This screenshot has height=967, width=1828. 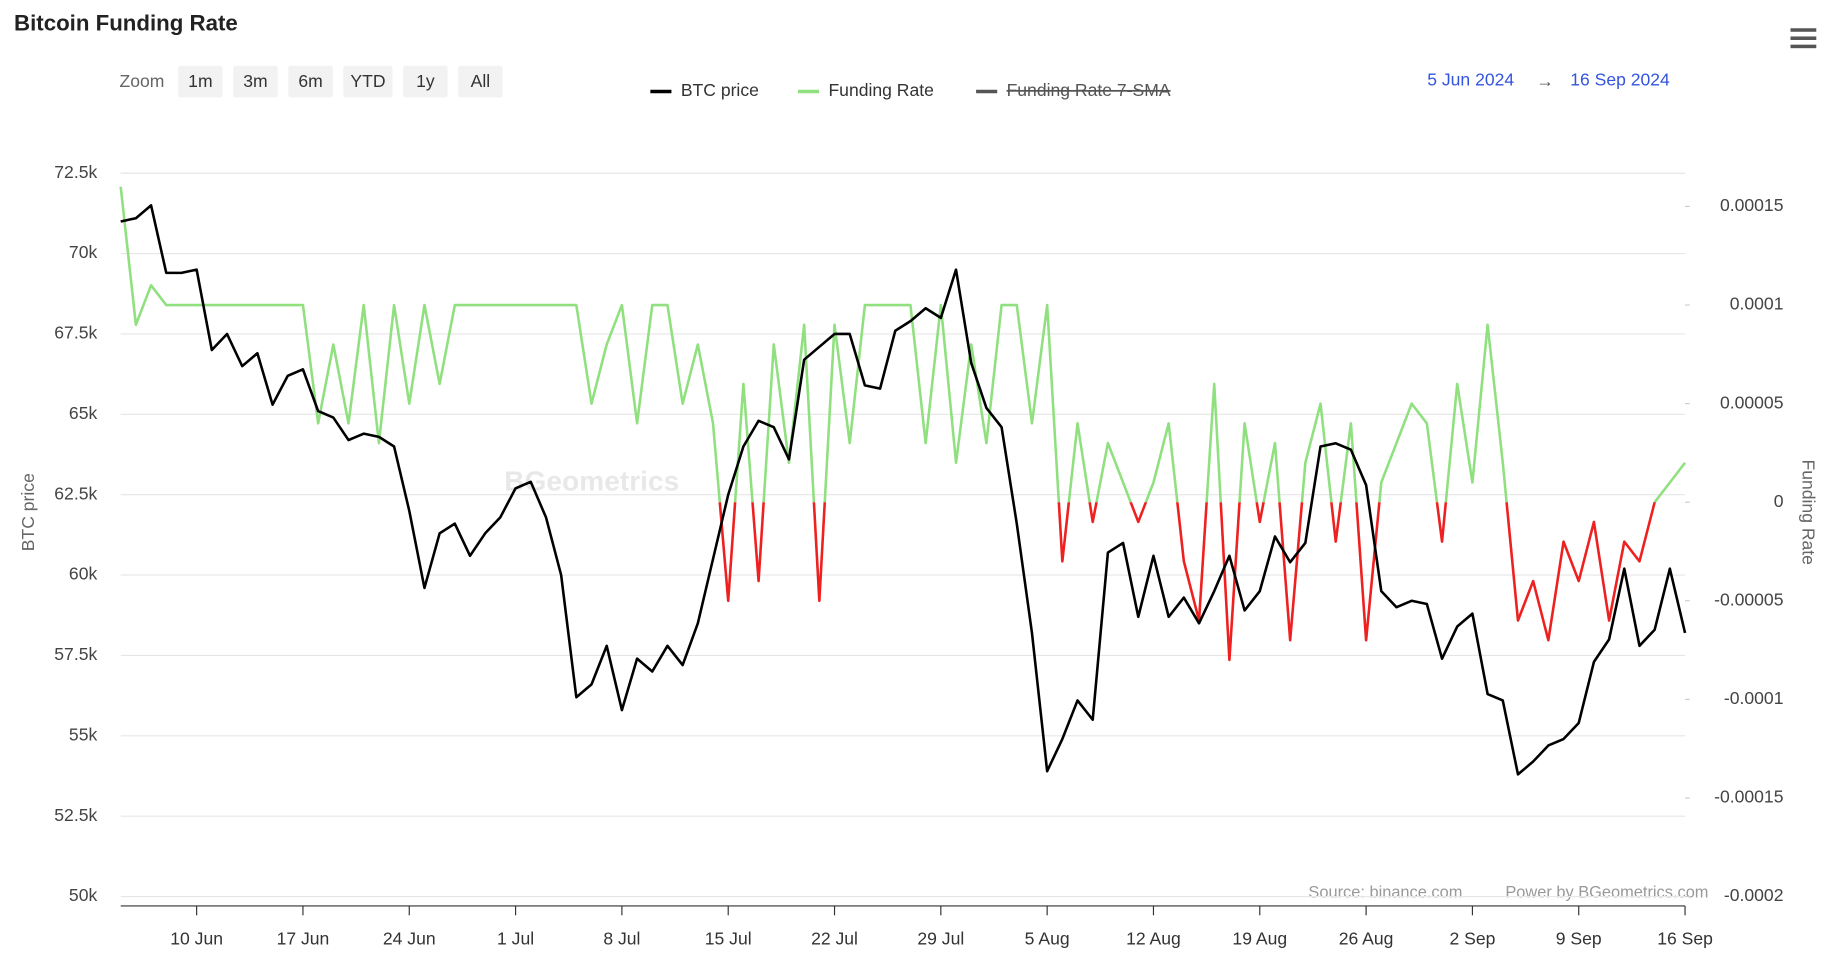 What do you see at coordinates (1779, 501) in the screenshot?
I see `y2-tick-label: 0` at bounding box center [1779, 501].